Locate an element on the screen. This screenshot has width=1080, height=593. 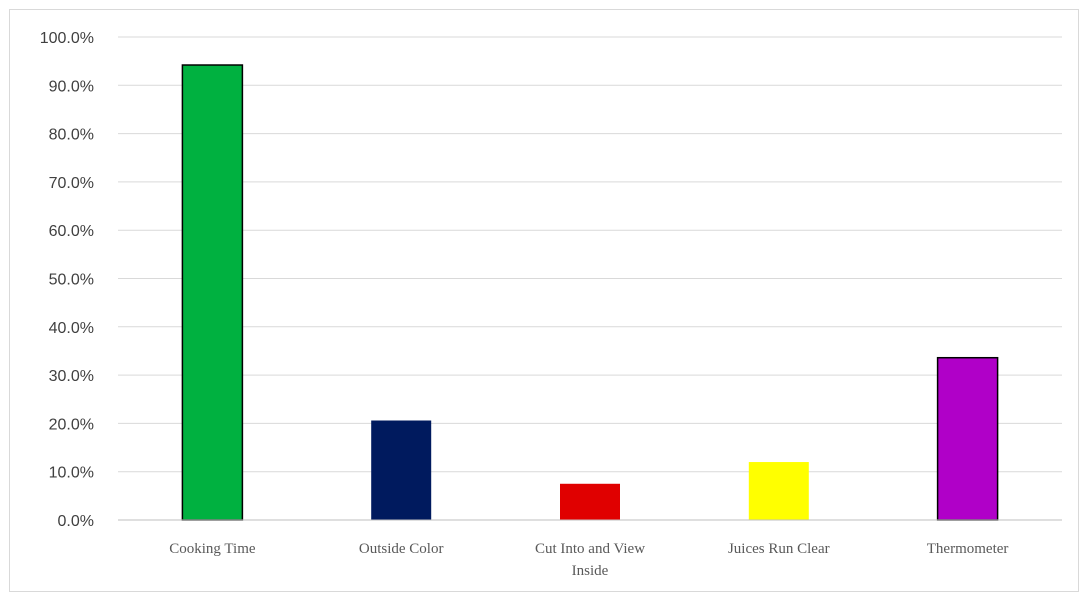
x-tick-label: Thermometer is located at coordinates (968, 549).